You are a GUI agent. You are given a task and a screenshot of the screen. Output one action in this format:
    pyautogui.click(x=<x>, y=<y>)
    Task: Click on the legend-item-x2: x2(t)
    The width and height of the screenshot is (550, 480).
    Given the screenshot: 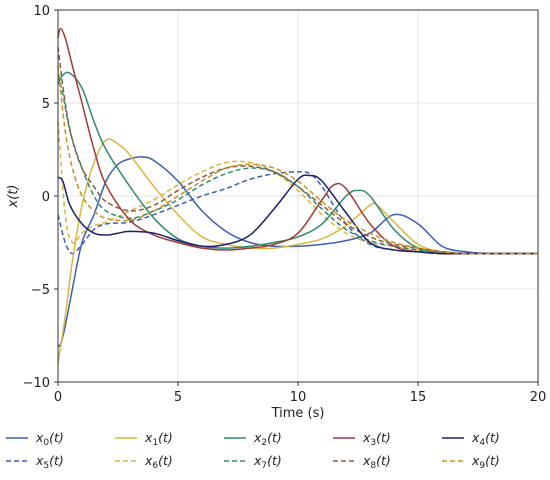 What is the action you would take?
    pyautogui.click(x=253, y=439)
    